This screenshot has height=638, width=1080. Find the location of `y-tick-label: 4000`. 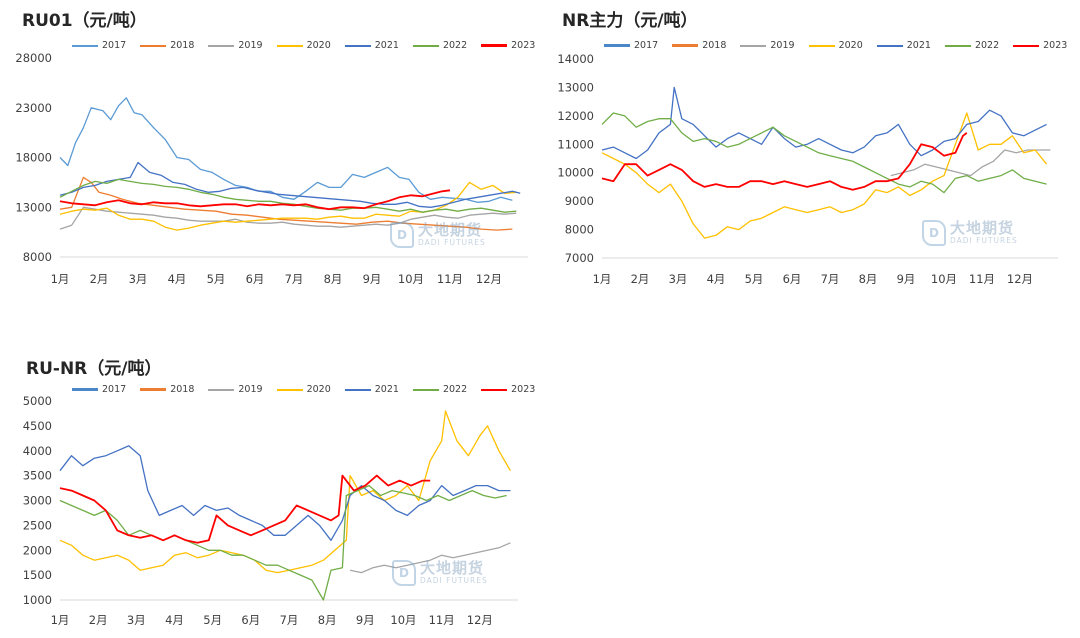

y-tick-label: 4000 is located at coordinates (37, 451).